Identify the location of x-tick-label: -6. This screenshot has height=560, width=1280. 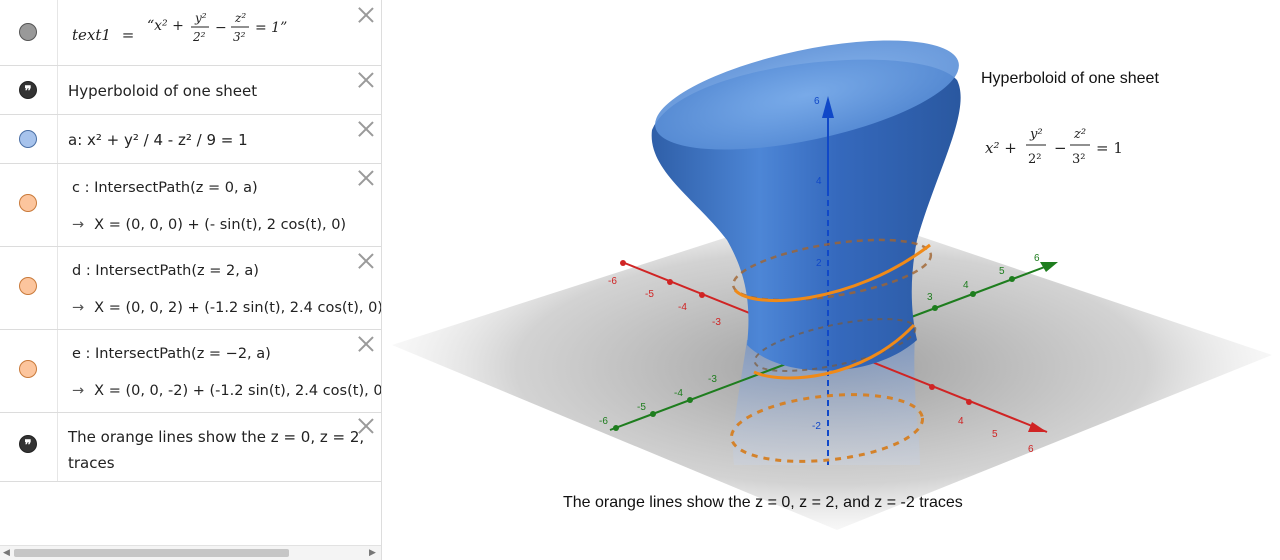
(612, 281).